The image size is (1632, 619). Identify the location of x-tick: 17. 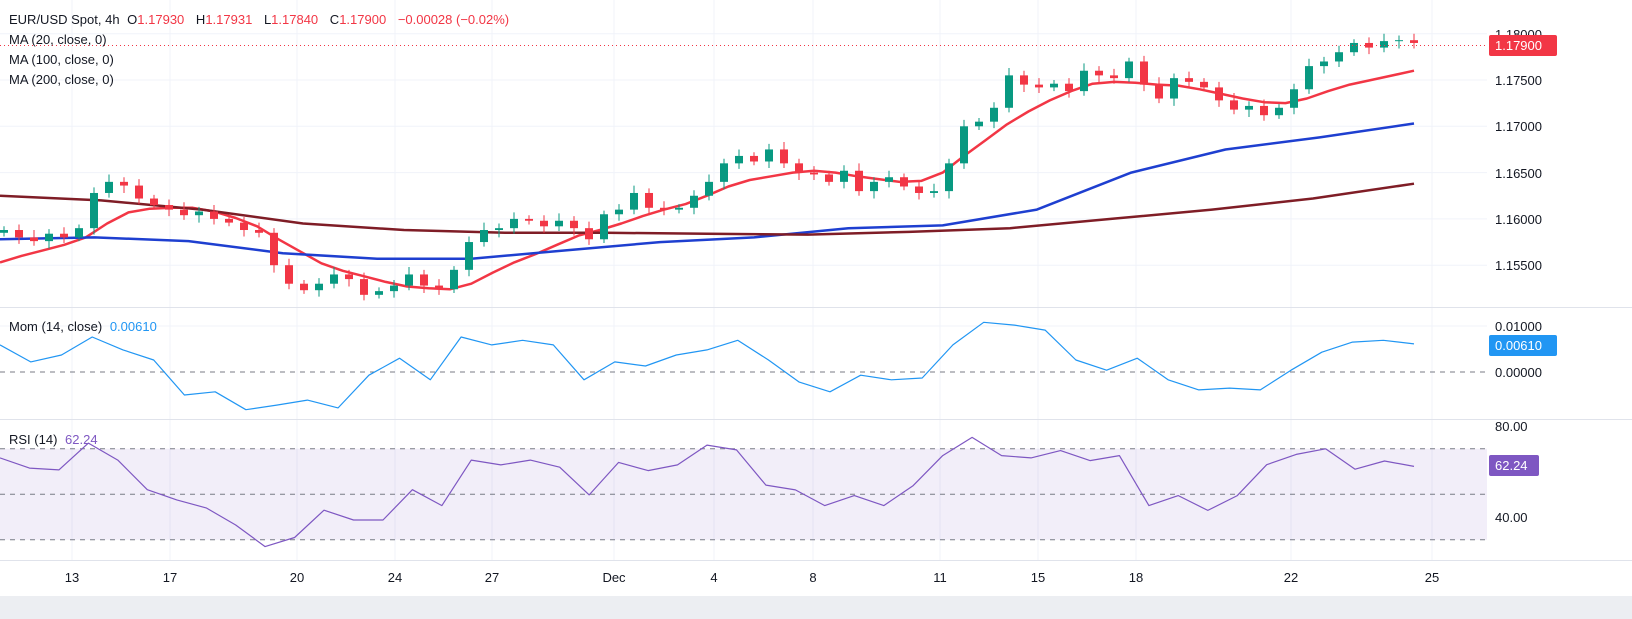
(170, 577).